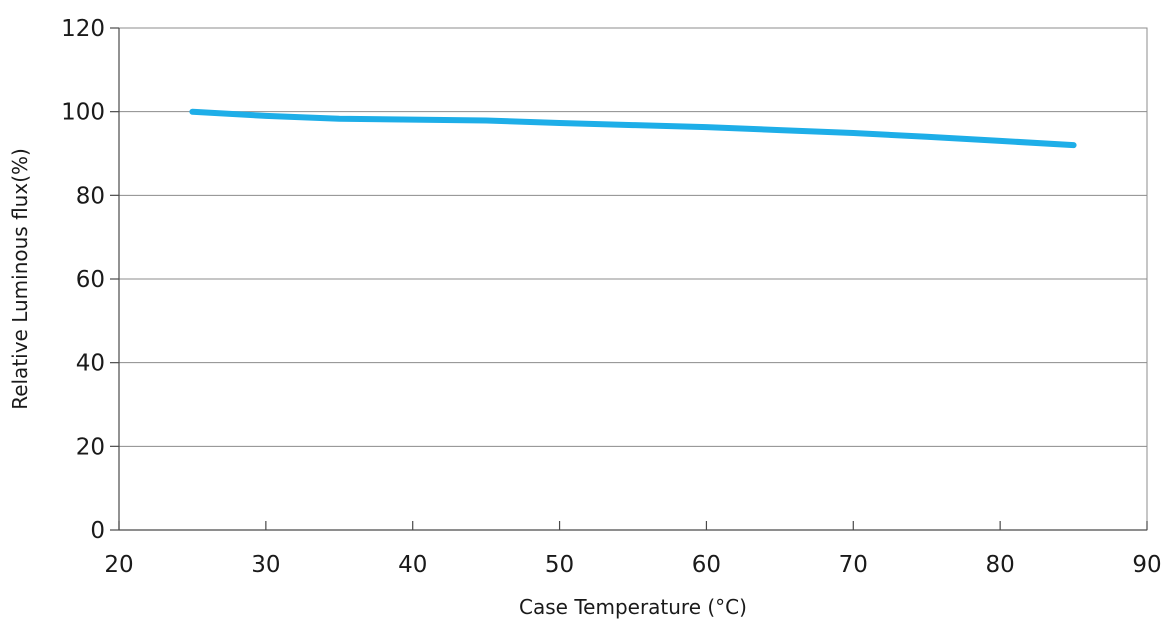  Describe the element at coordinates (559, 565) in the screenshot. I see `x-tick-label-50: 50` at that location.